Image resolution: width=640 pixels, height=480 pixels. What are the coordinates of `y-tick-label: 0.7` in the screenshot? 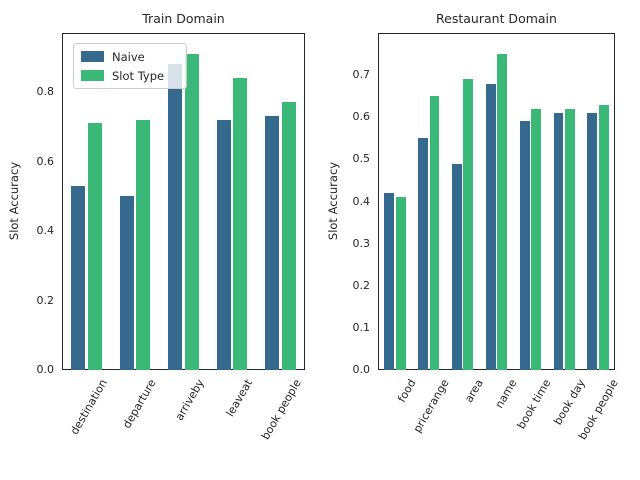 It's located at (361, 75).